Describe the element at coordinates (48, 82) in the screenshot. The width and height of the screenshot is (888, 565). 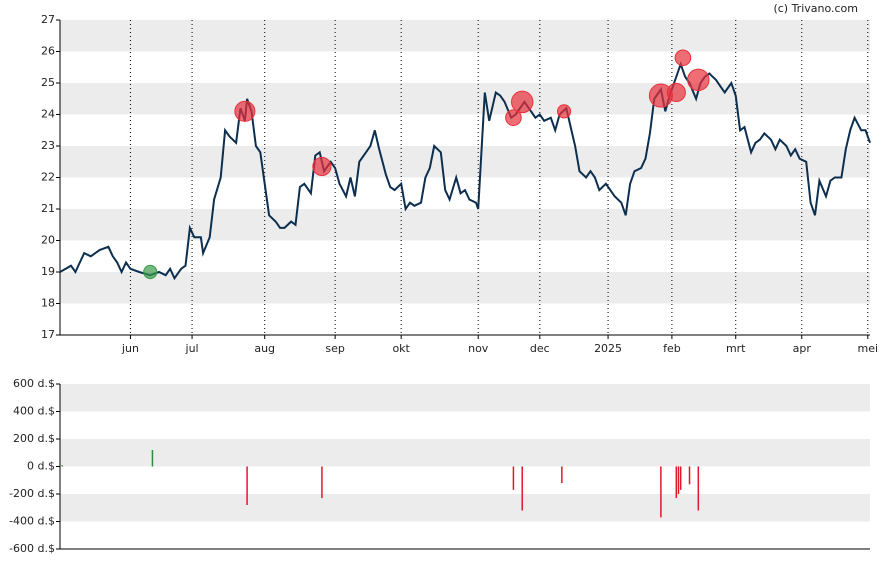
I see `y-tick-label: 25` at that location.